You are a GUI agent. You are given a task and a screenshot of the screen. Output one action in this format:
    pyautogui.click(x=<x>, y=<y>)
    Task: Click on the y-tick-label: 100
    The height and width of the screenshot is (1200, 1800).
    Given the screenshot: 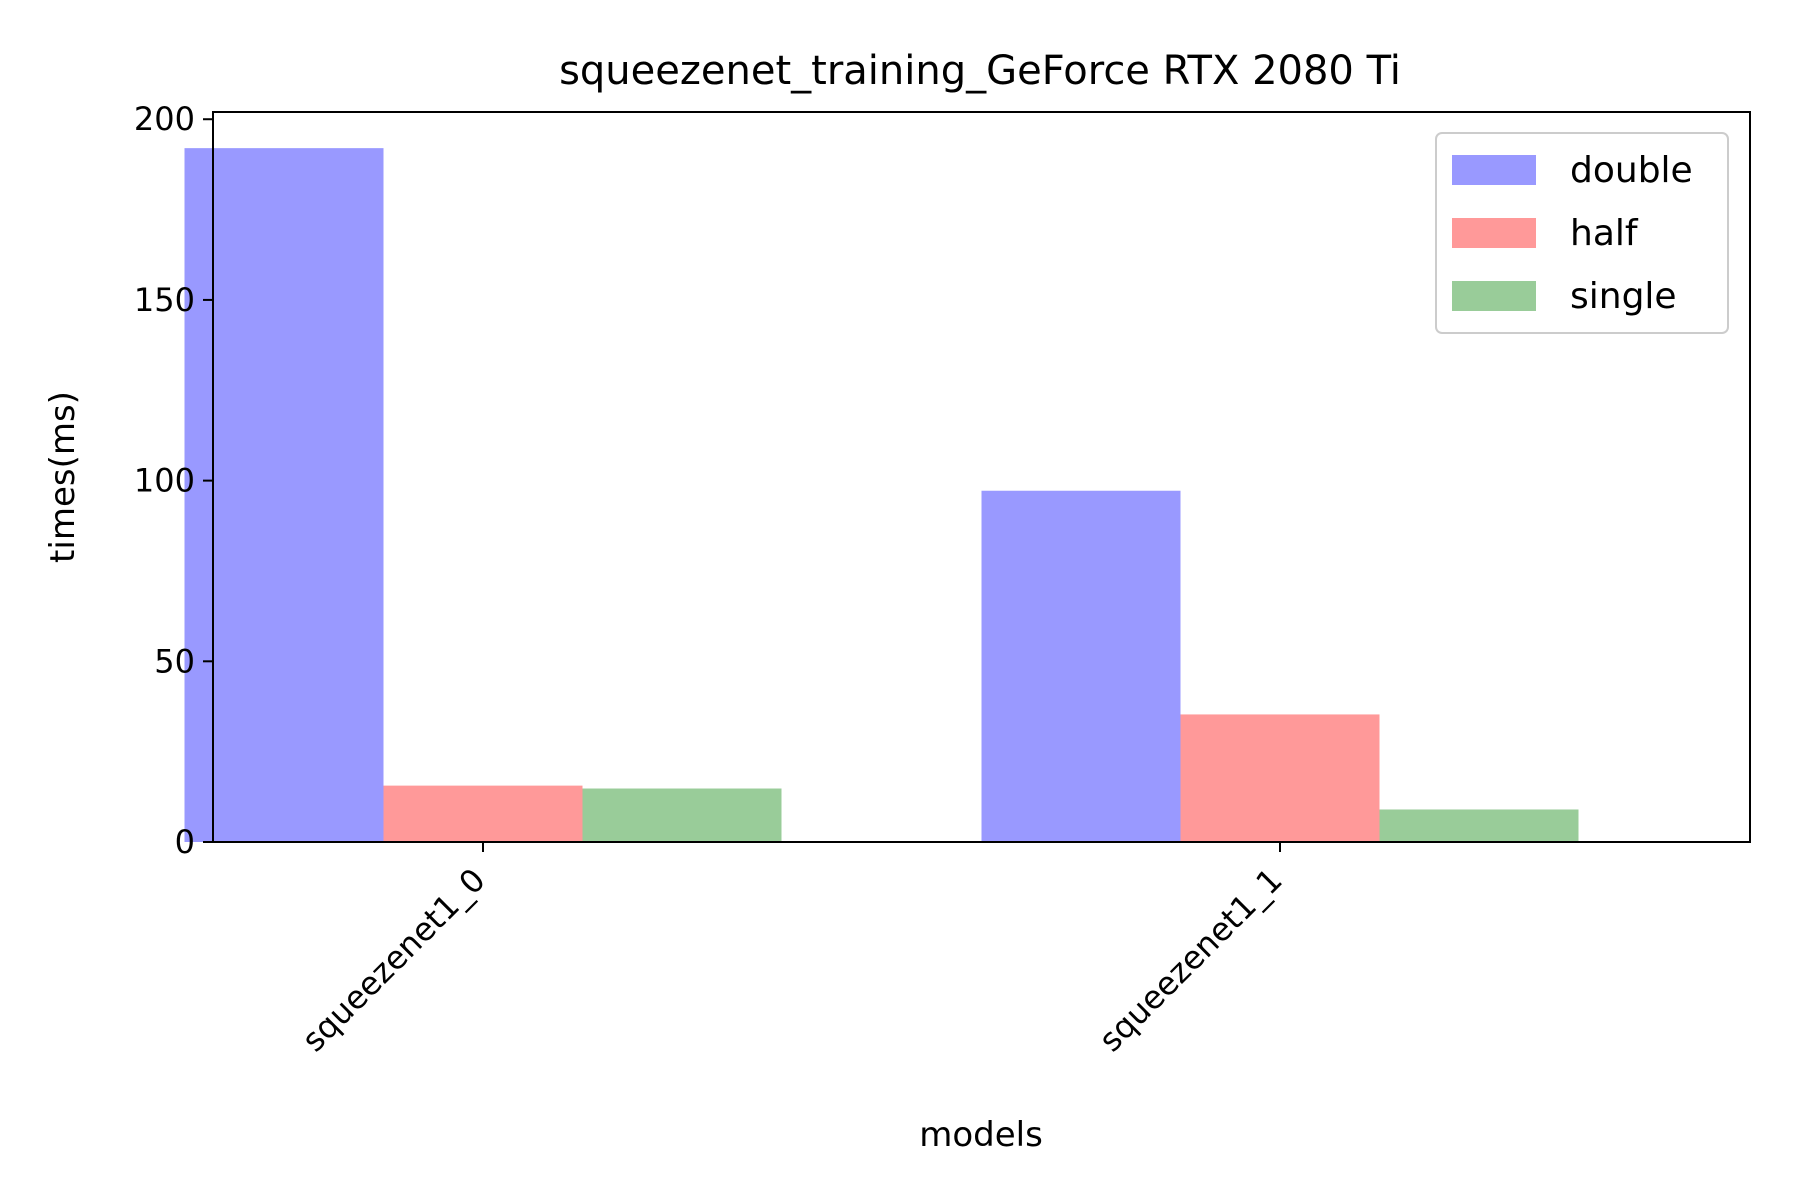 What is the action you would take?
    pyautogui.click(x=164, y=481)
    